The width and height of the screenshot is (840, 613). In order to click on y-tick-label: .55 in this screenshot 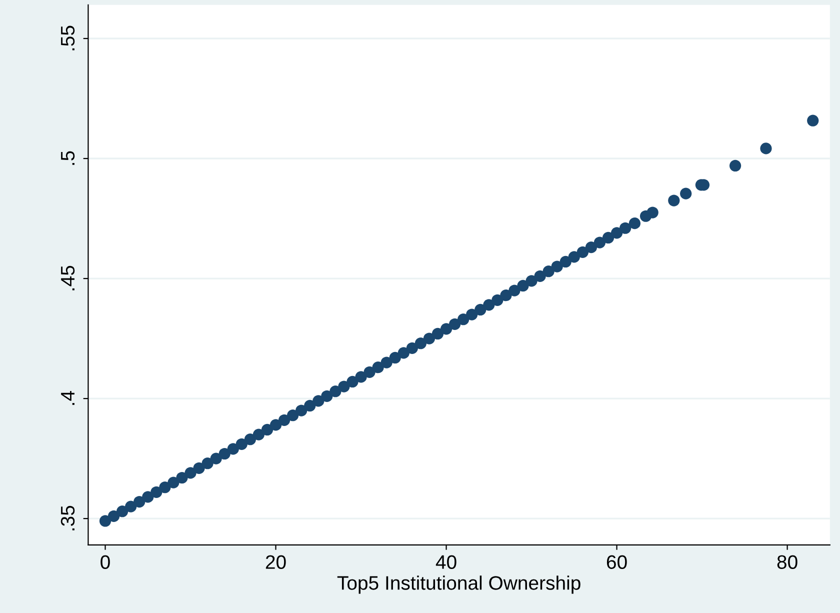, I will do `click(68, 38)`.